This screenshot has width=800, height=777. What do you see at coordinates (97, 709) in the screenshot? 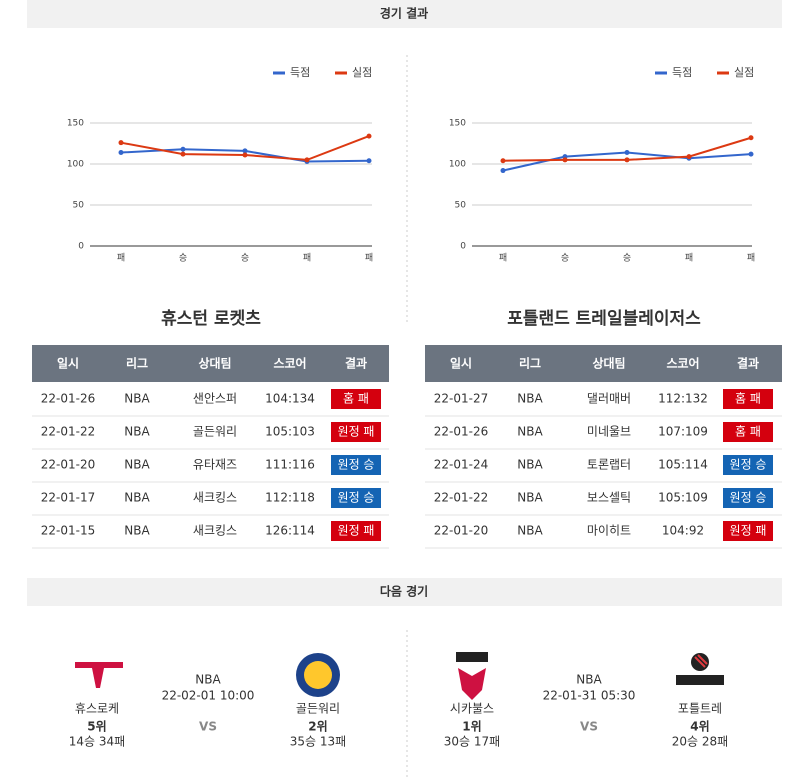
I see `team-name: 휴스로케` at bounding box center [97, 709].